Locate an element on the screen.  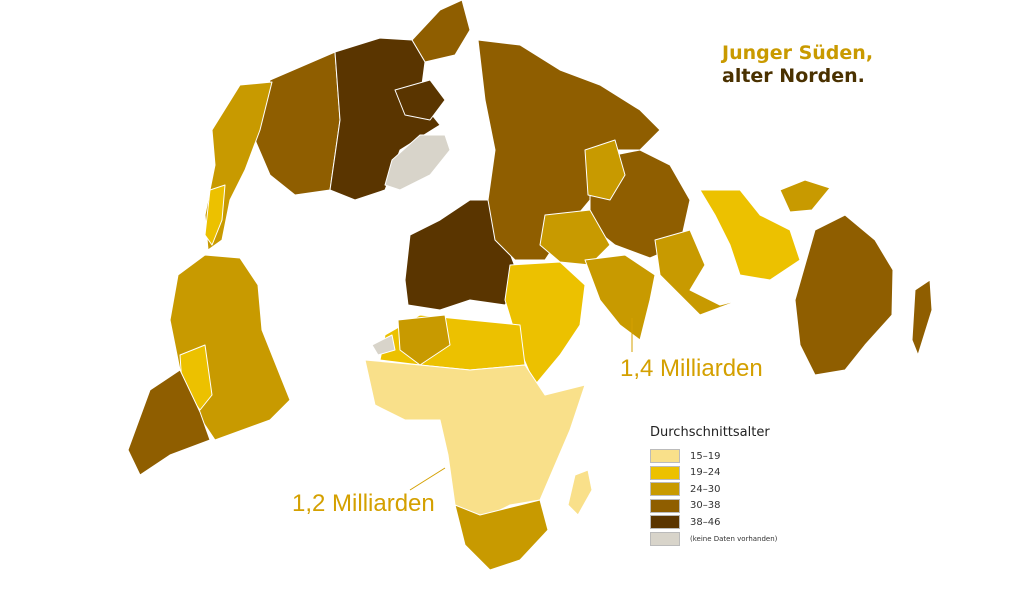
legend-item: 24–30 is located at coordinates (713, 489).